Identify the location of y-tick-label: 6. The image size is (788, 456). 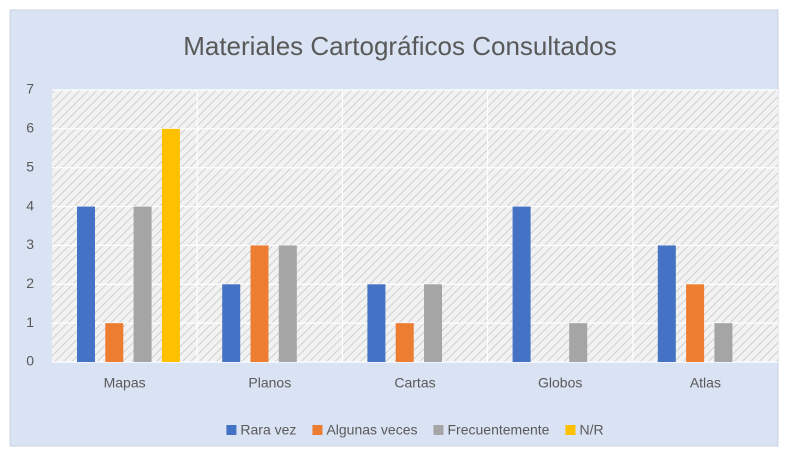
(30, 128).